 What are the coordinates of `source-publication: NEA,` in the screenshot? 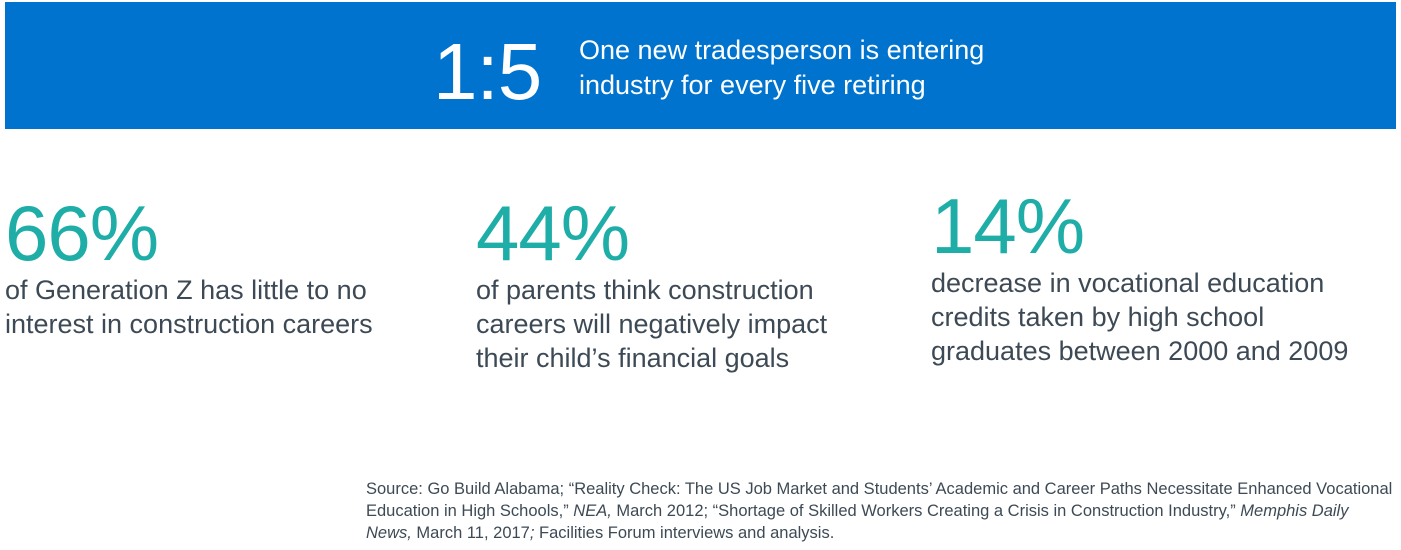 It's located at (592, 511).